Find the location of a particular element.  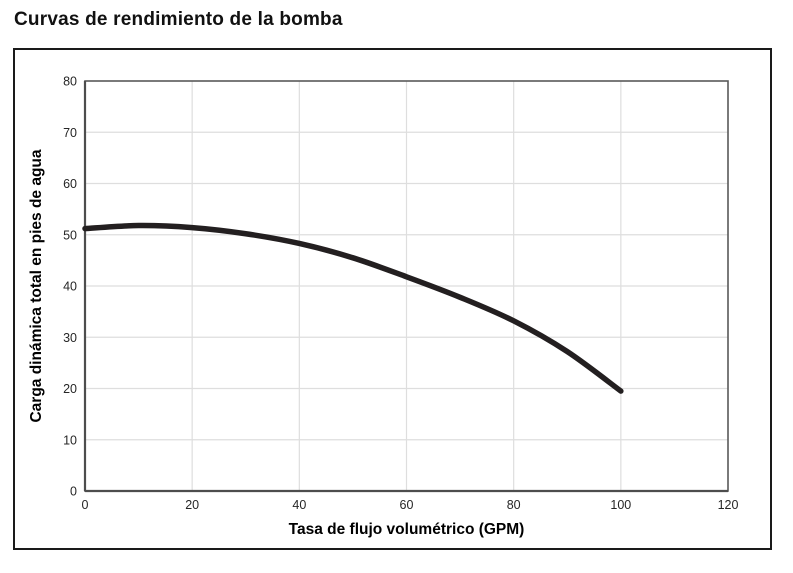

x-tick-label: 120 is located at coordinates (728, 505).